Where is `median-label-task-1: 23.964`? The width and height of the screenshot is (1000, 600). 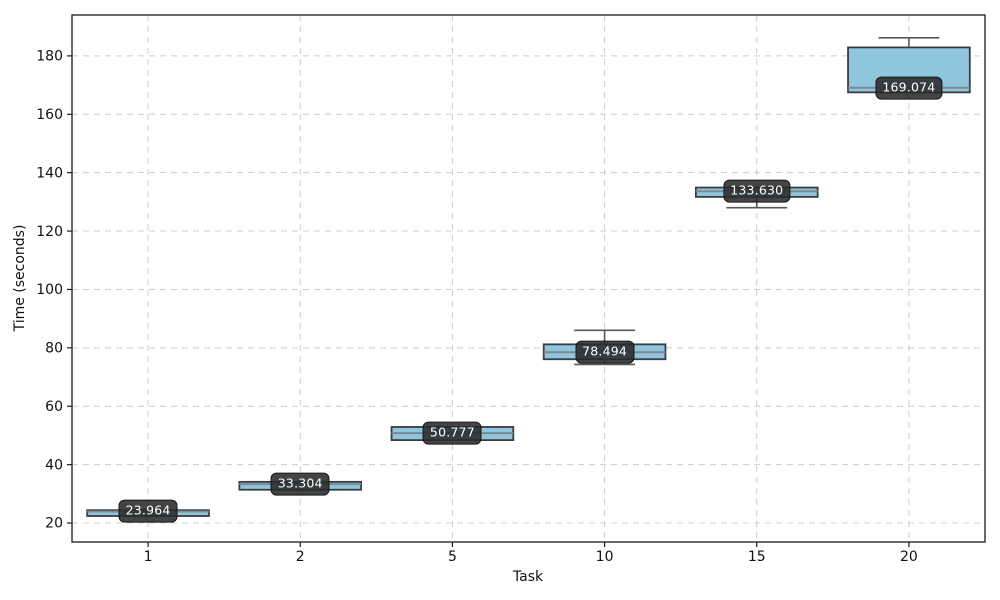 median-label-task-1: 23.964 is located at coordinates (148, 511).